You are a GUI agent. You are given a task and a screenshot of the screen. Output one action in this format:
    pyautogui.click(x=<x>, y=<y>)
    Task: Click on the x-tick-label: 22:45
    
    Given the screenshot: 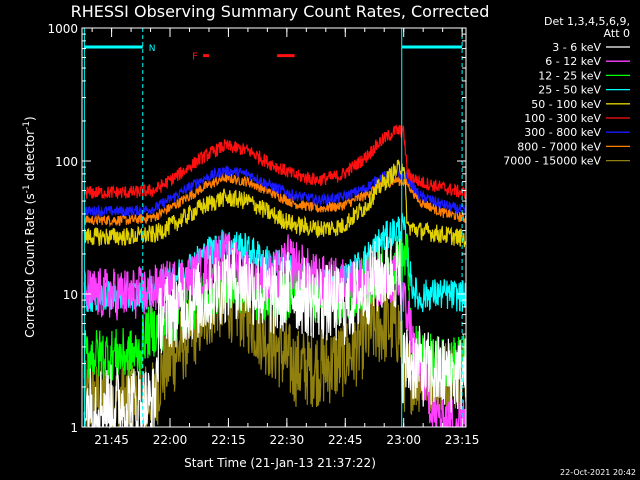 What is the action you would take?
    pyautogui.click(x=345, y=440)
    